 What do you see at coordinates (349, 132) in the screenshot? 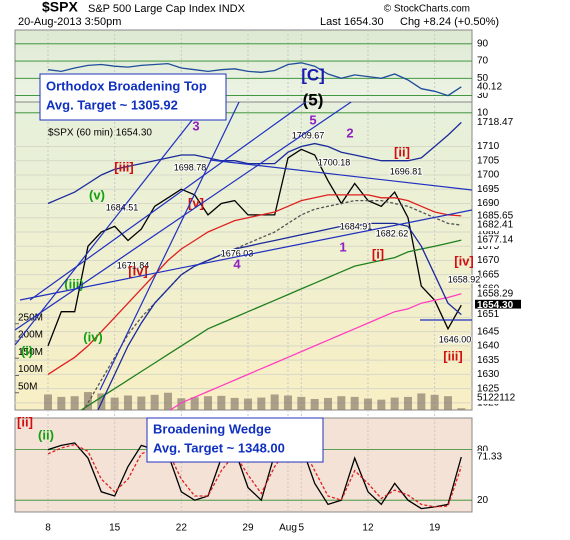
I see `annotation: 2` at bounding box center [349, 132].